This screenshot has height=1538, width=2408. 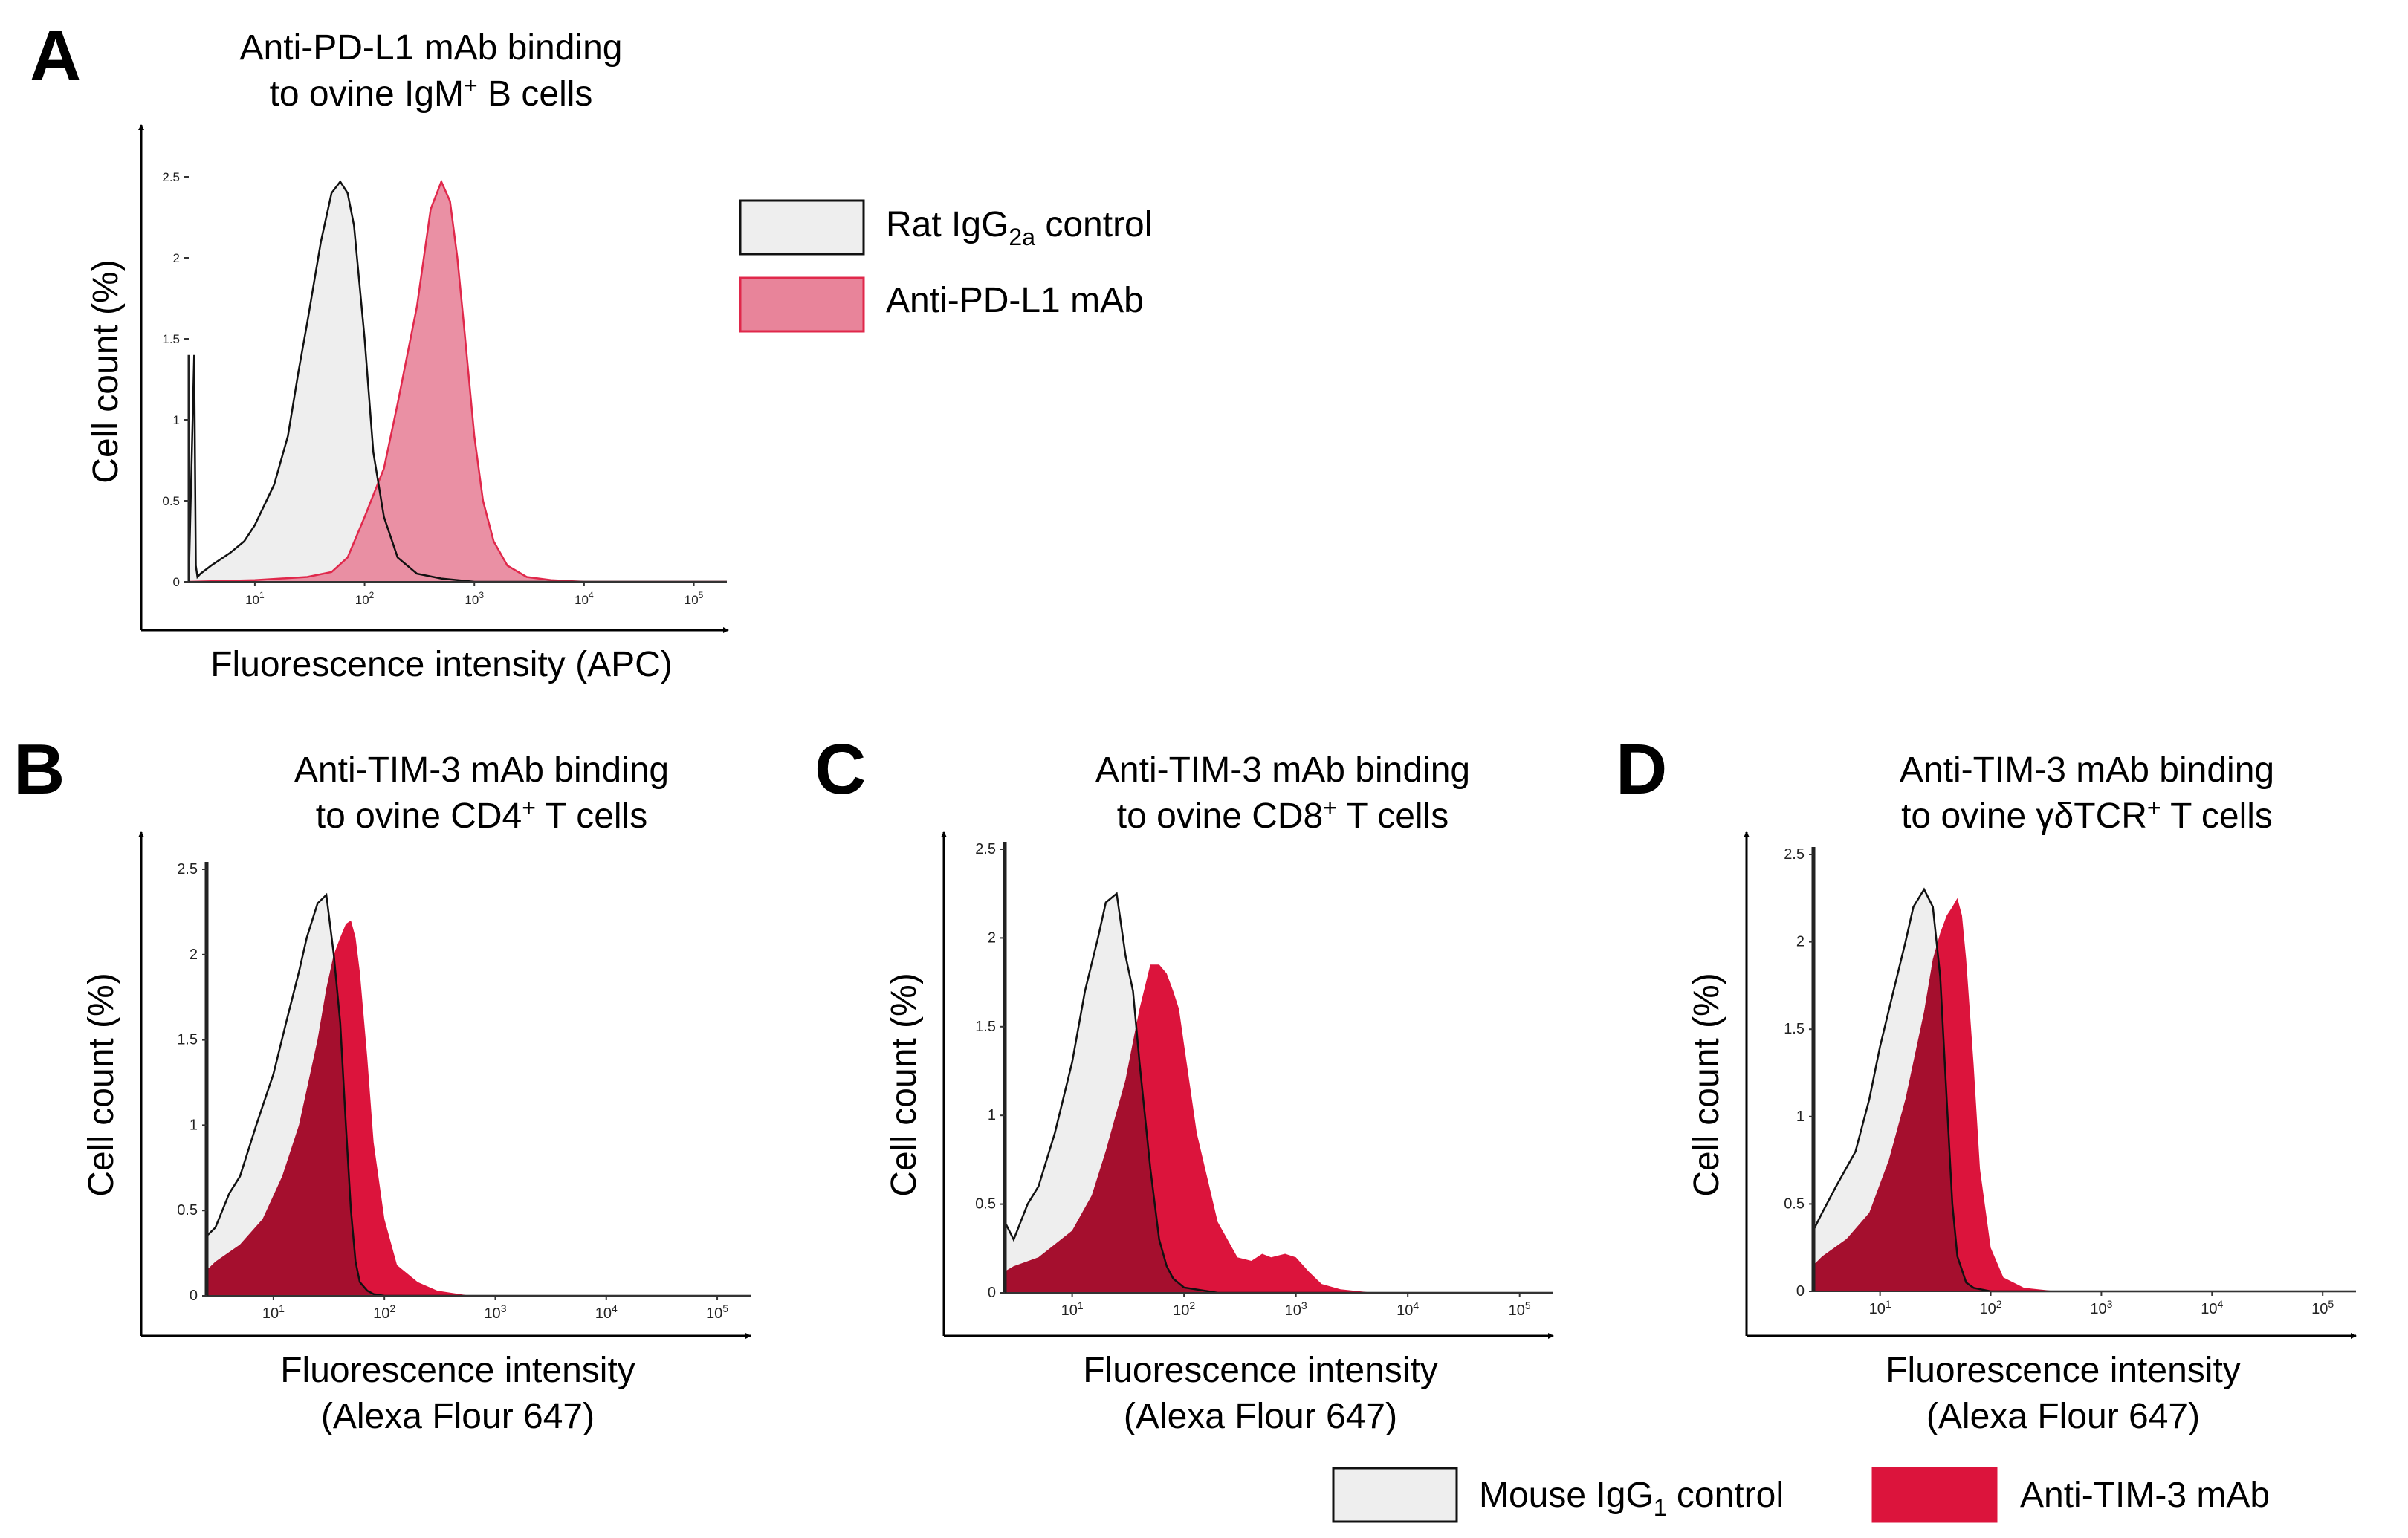 What do you see at coordinates (992, 1293) in the screenshot?
I see `ytick-label-c: 0` at bounding box center [992, 1293].